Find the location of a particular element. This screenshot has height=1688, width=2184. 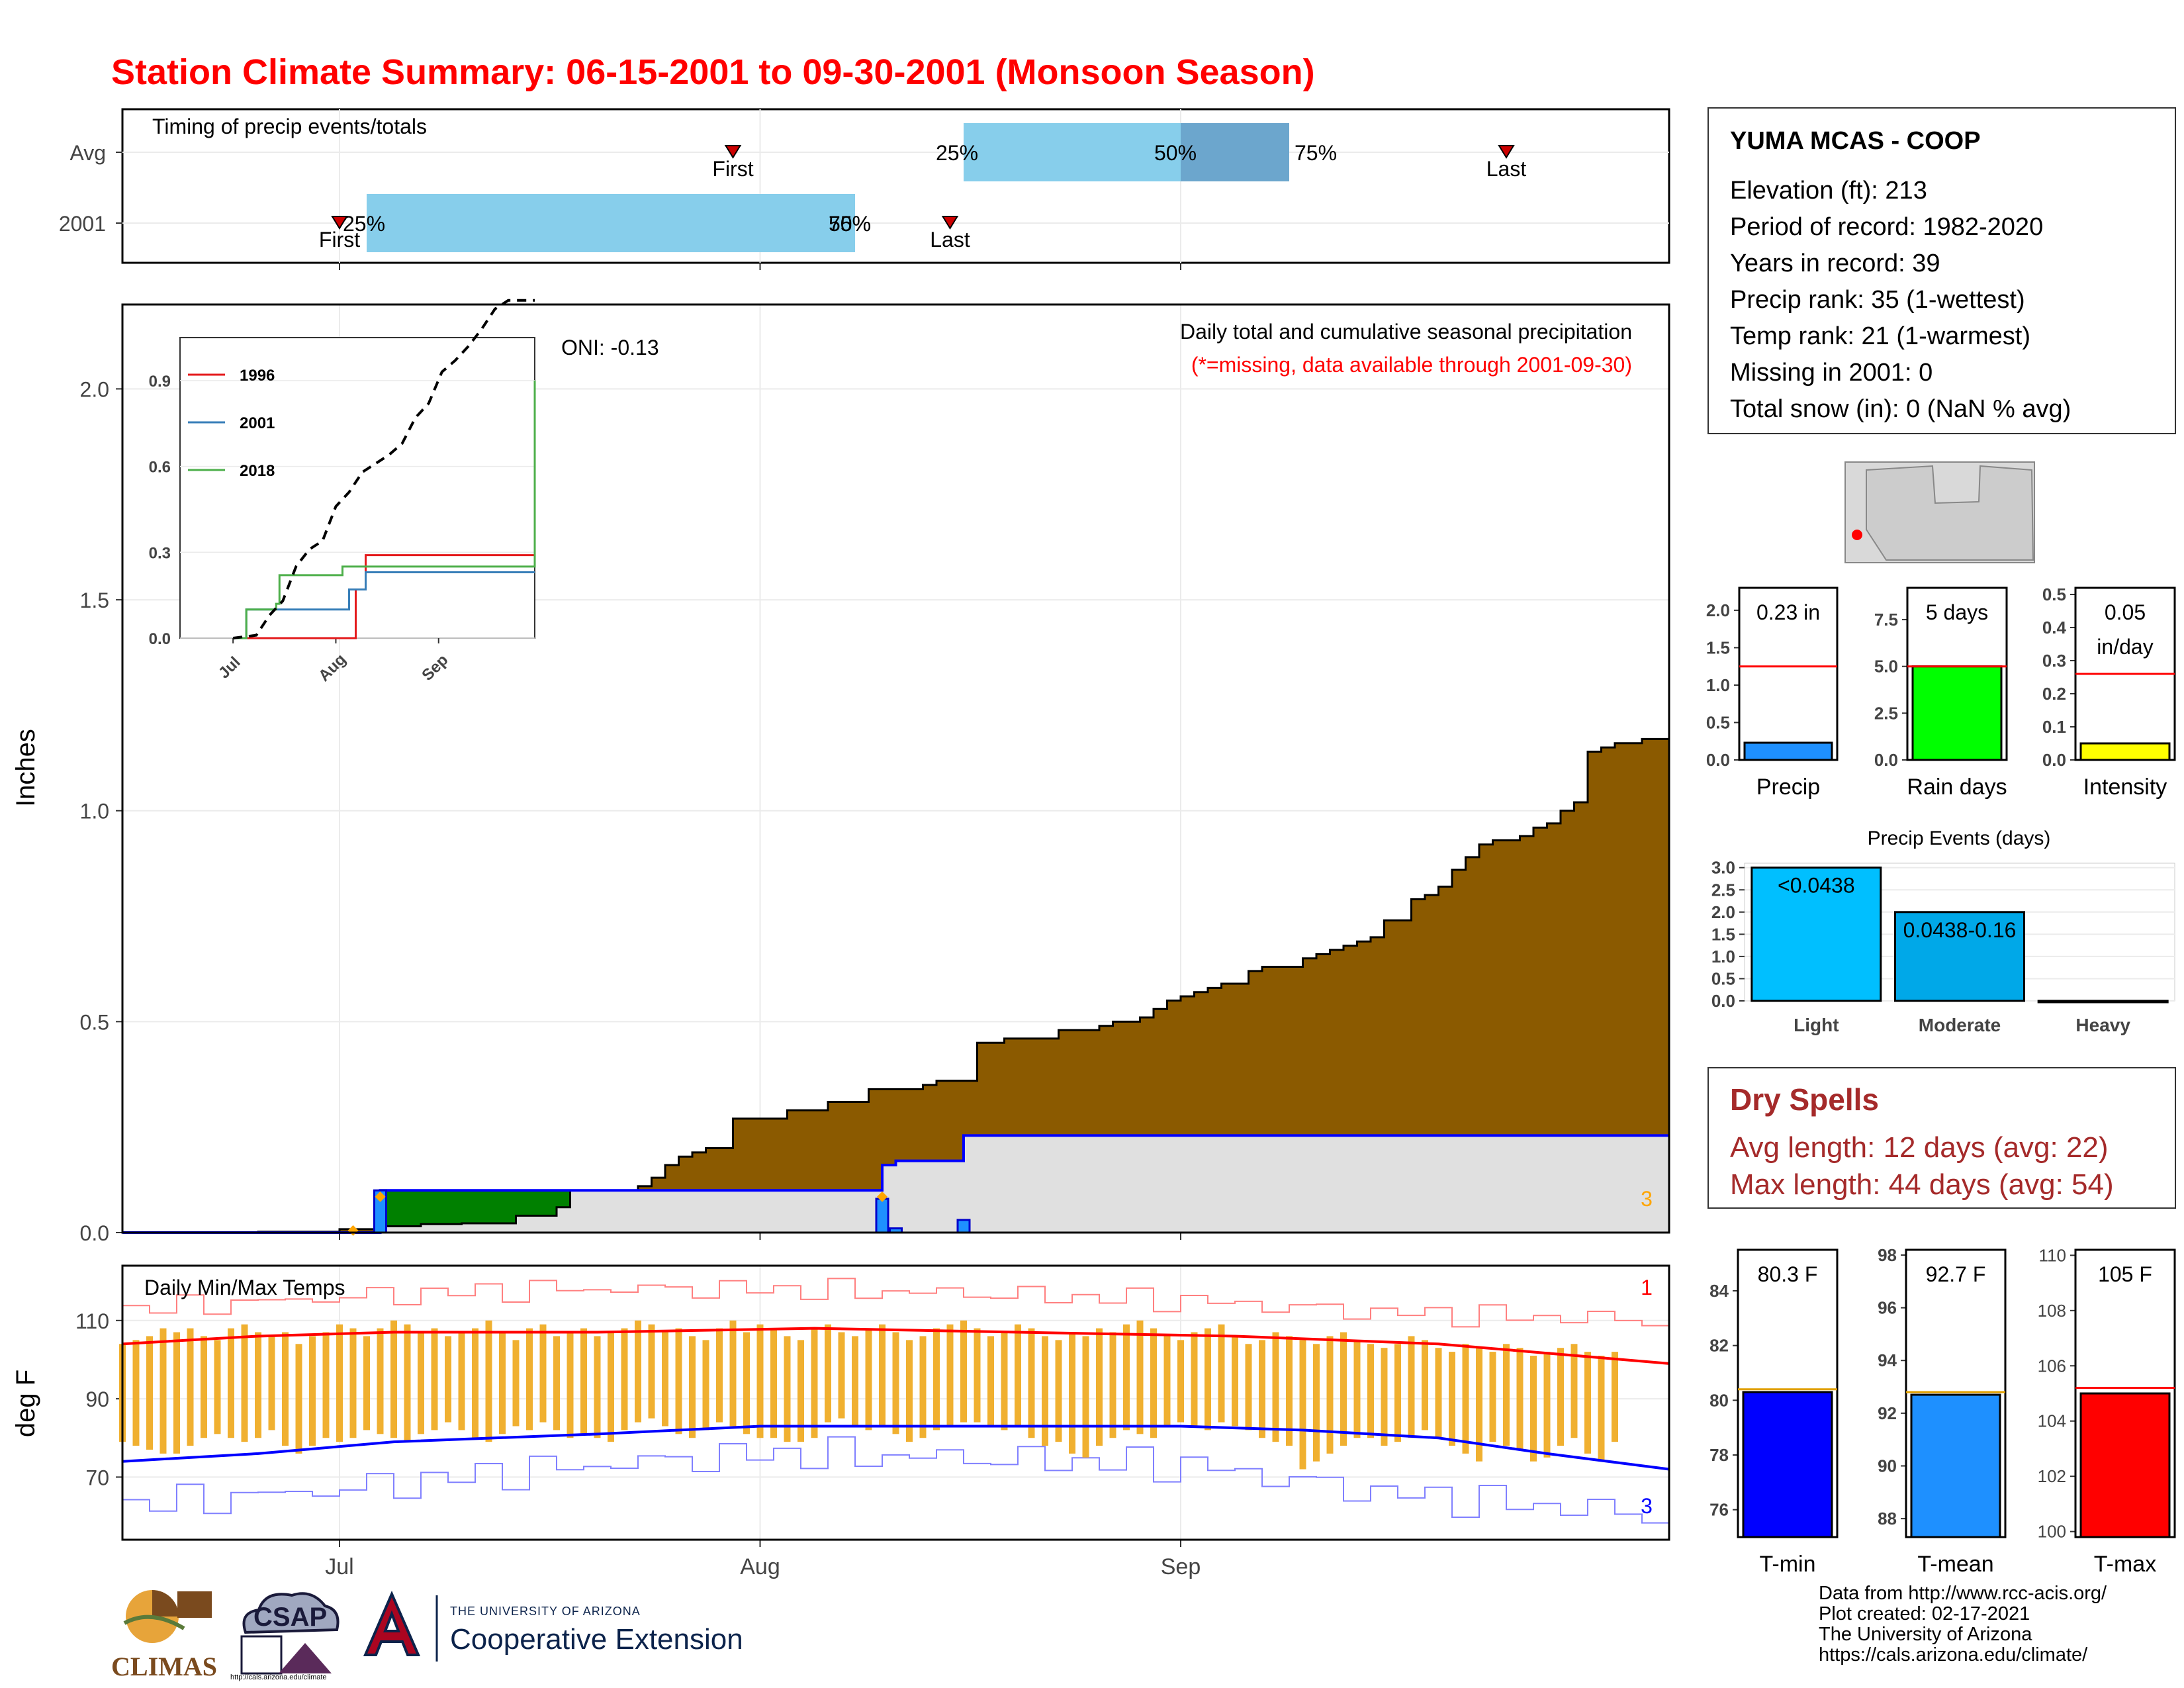

dry-spells-title: Dry Spells is located at coordinates (1804, 1099).